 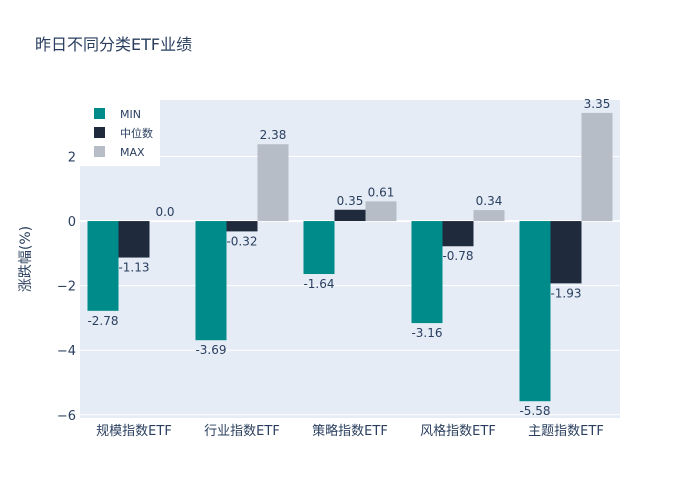 I want to click on chart-title: 昨日不同分类ETF业绩, so click(x=113, y=44).